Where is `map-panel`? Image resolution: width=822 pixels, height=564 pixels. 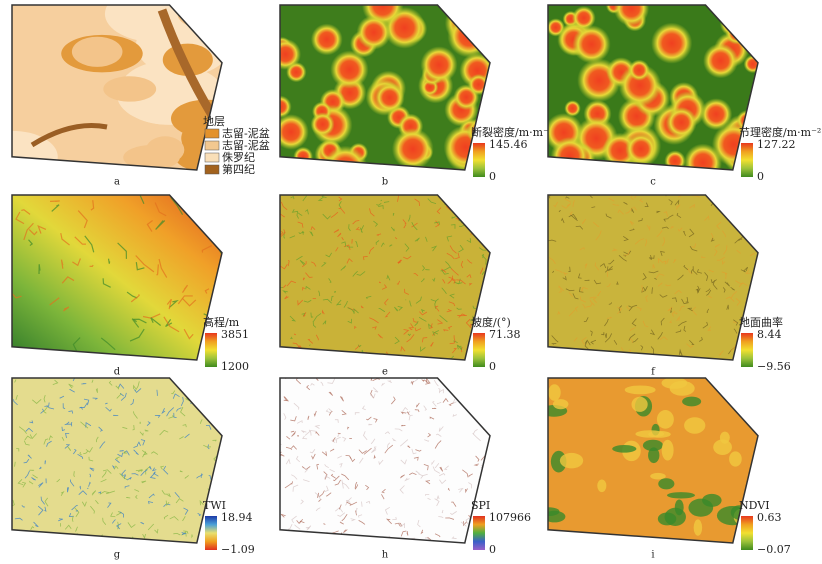
map-panel is located at coordinates (117, 87).